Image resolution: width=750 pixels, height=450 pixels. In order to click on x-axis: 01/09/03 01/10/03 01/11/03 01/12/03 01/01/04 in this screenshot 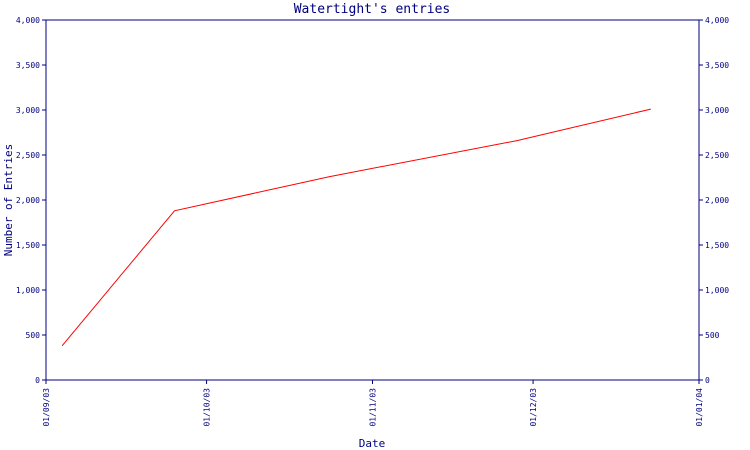, I will do `click(373, 403)`.